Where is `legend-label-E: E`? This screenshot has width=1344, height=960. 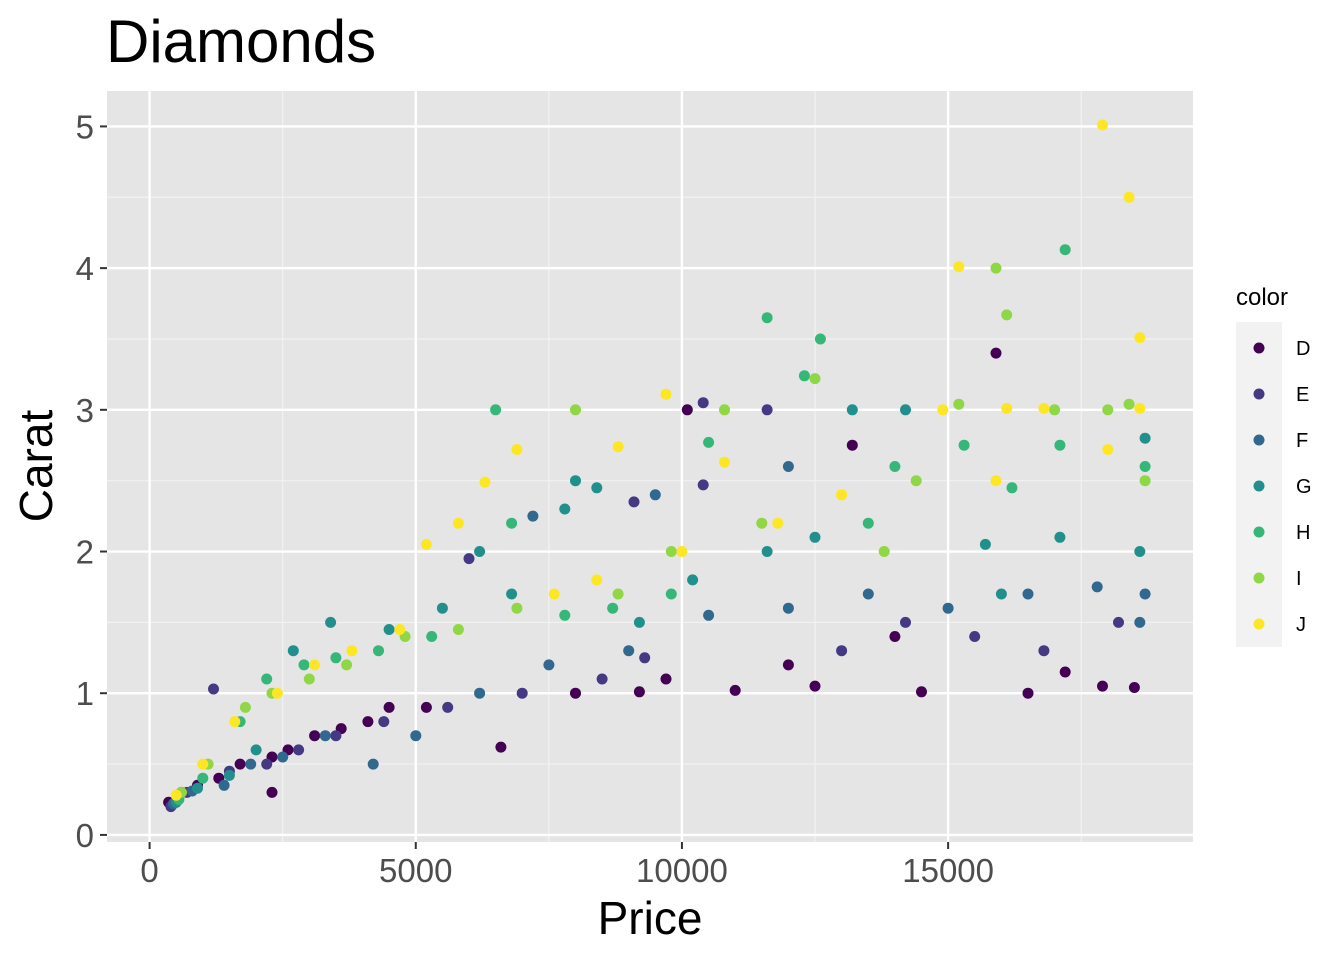 legend-label-E: E is located at coordinates (1302, 395).